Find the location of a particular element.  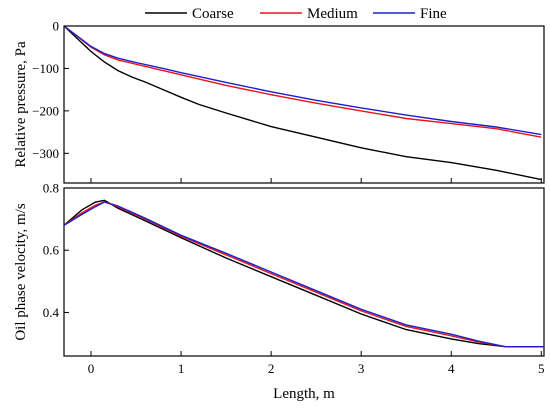

legend-label-coarse: Coarse is located at coordinates (213, 14).